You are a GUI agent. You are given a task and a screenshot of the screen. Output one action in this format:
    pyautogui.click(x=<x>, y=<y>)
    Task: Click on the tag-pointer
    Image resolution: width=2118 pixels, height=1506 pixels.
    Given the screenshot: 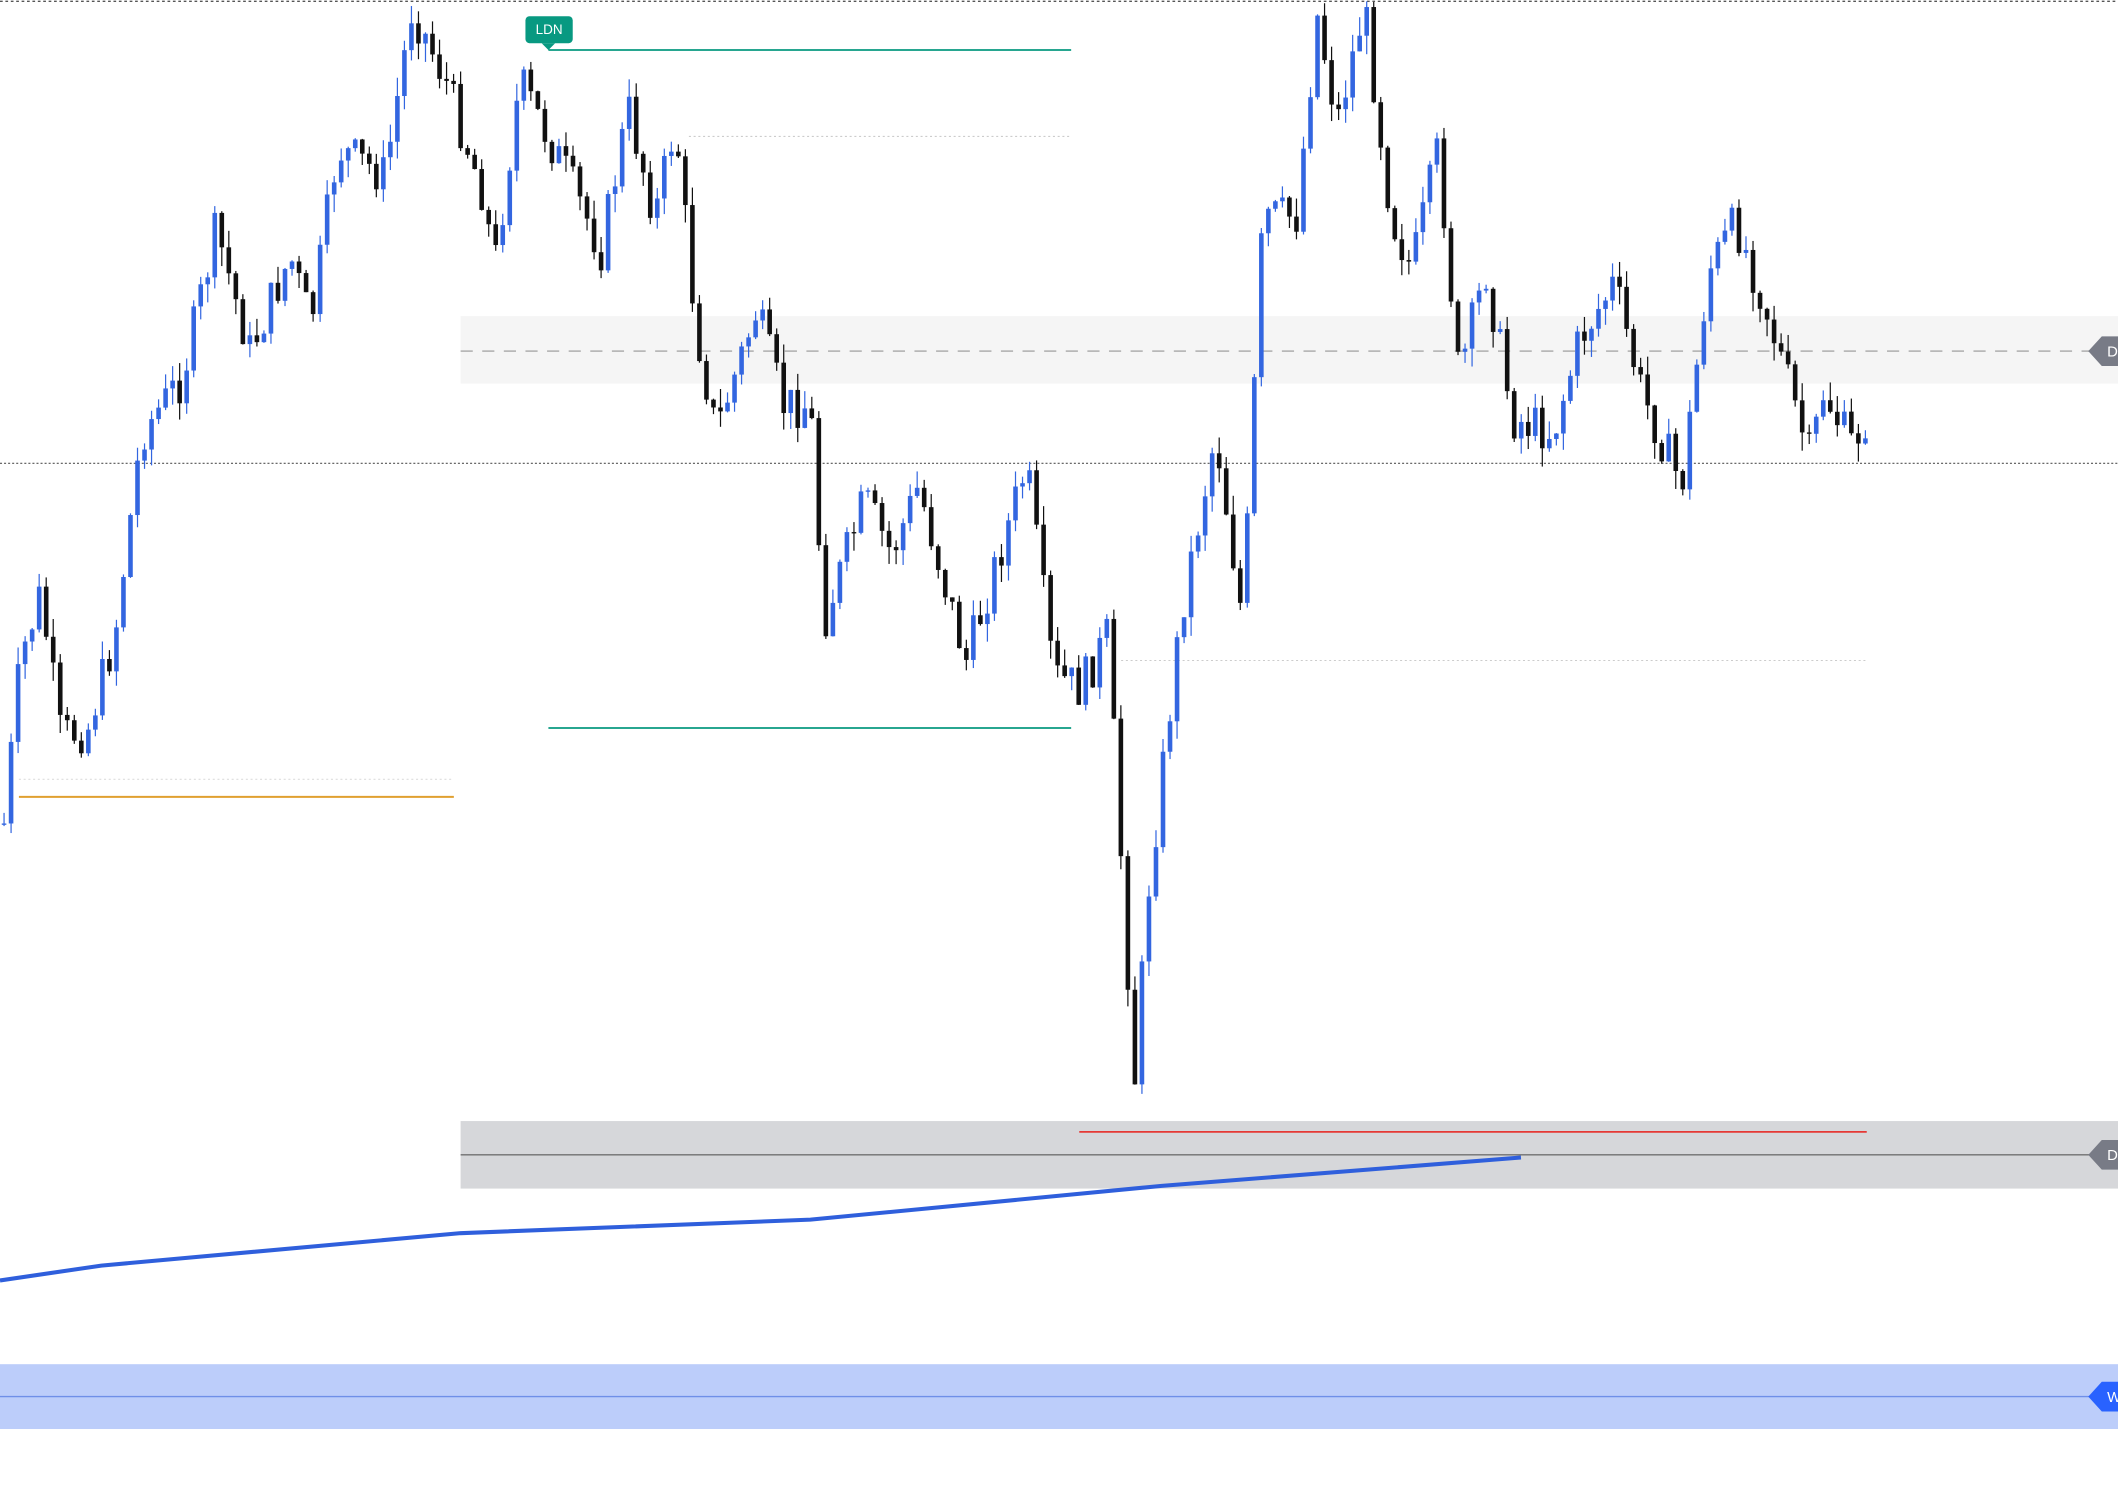 What is the action you would take?
    pyautogui.click(x=548, y=46)
    